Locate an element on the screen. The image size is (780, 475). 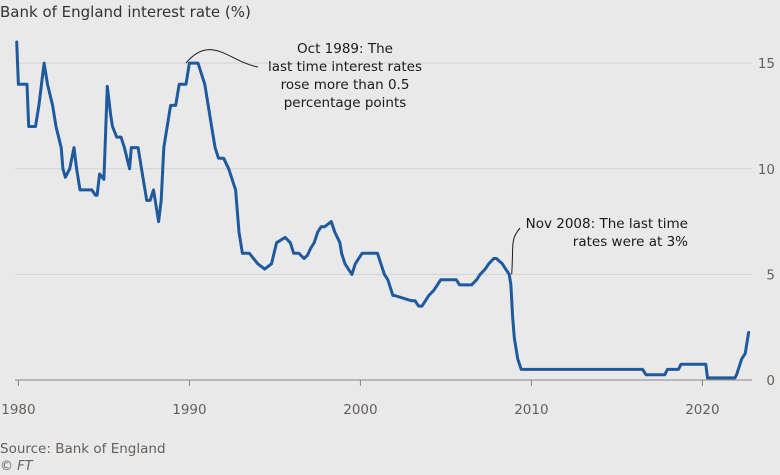
x-tick-label: 1980 is located at coordinates (18, 410).